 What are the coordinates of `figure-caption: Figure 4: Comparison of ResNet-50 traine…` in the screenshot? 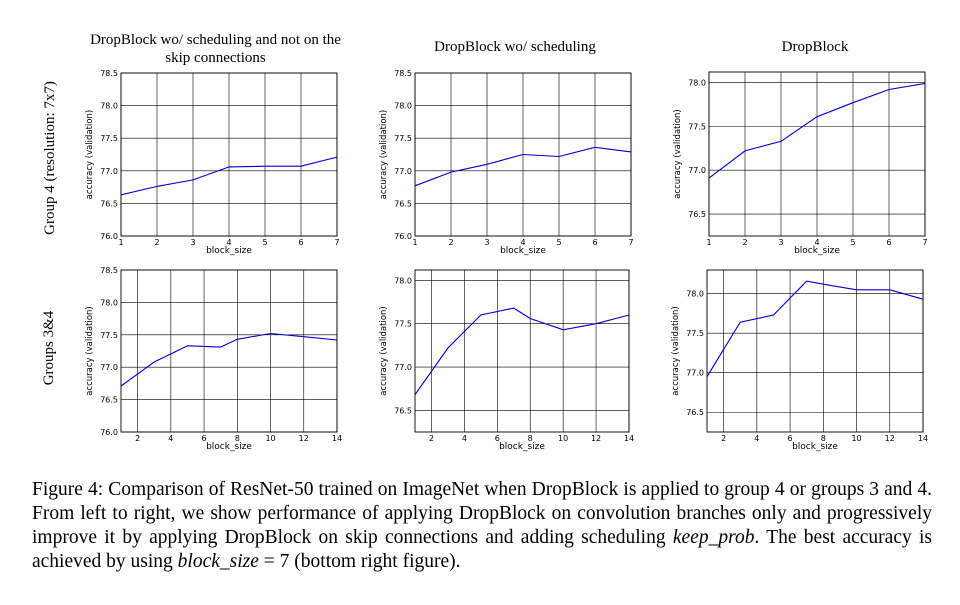 It's located at (482, 526).